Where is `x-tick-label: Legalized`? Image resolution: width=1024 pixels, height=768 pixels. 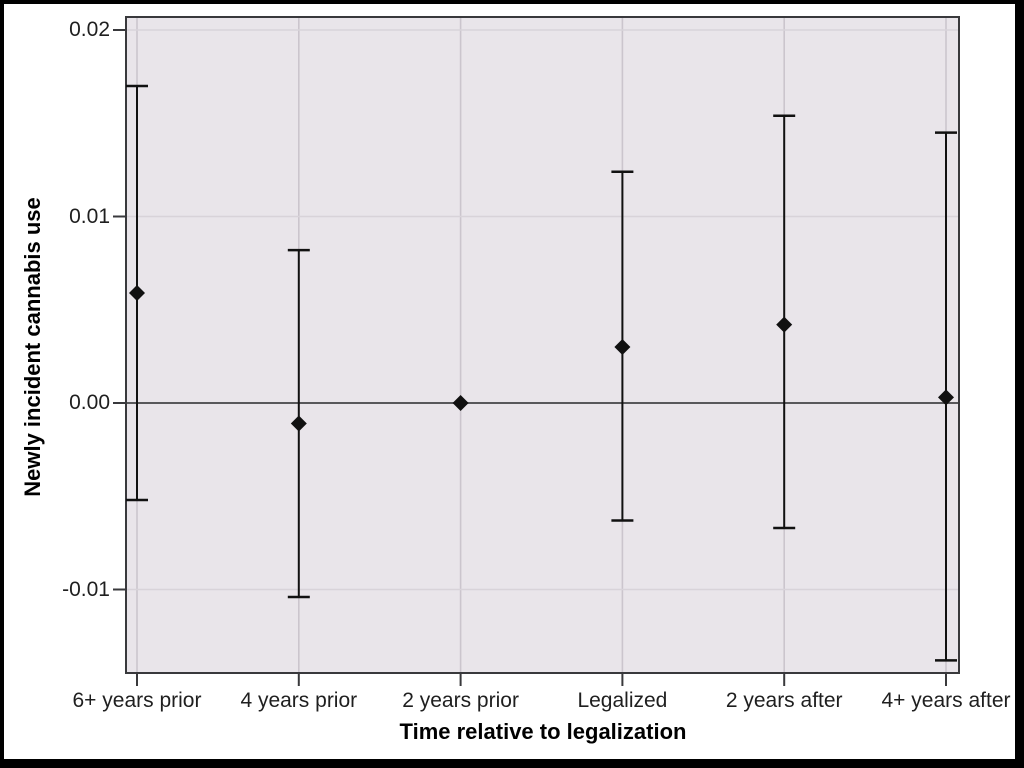 x-tick-label: Legalized is located at coordinates (622, 700).